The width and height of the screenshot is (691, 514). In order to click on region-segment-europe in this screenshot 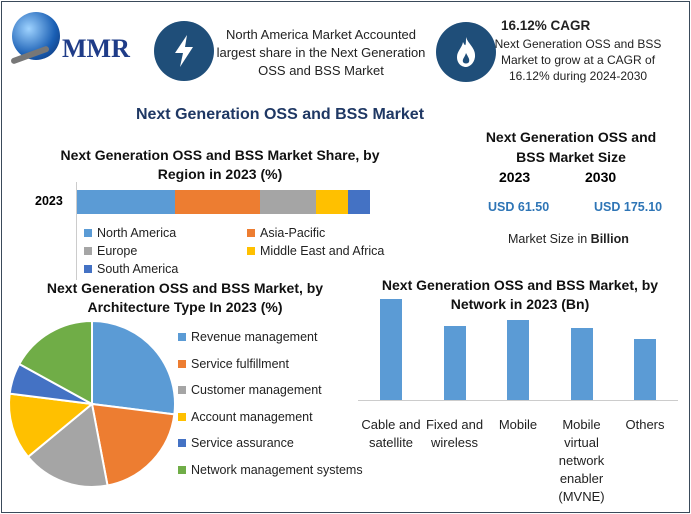, I will do `click(288, 202)`.